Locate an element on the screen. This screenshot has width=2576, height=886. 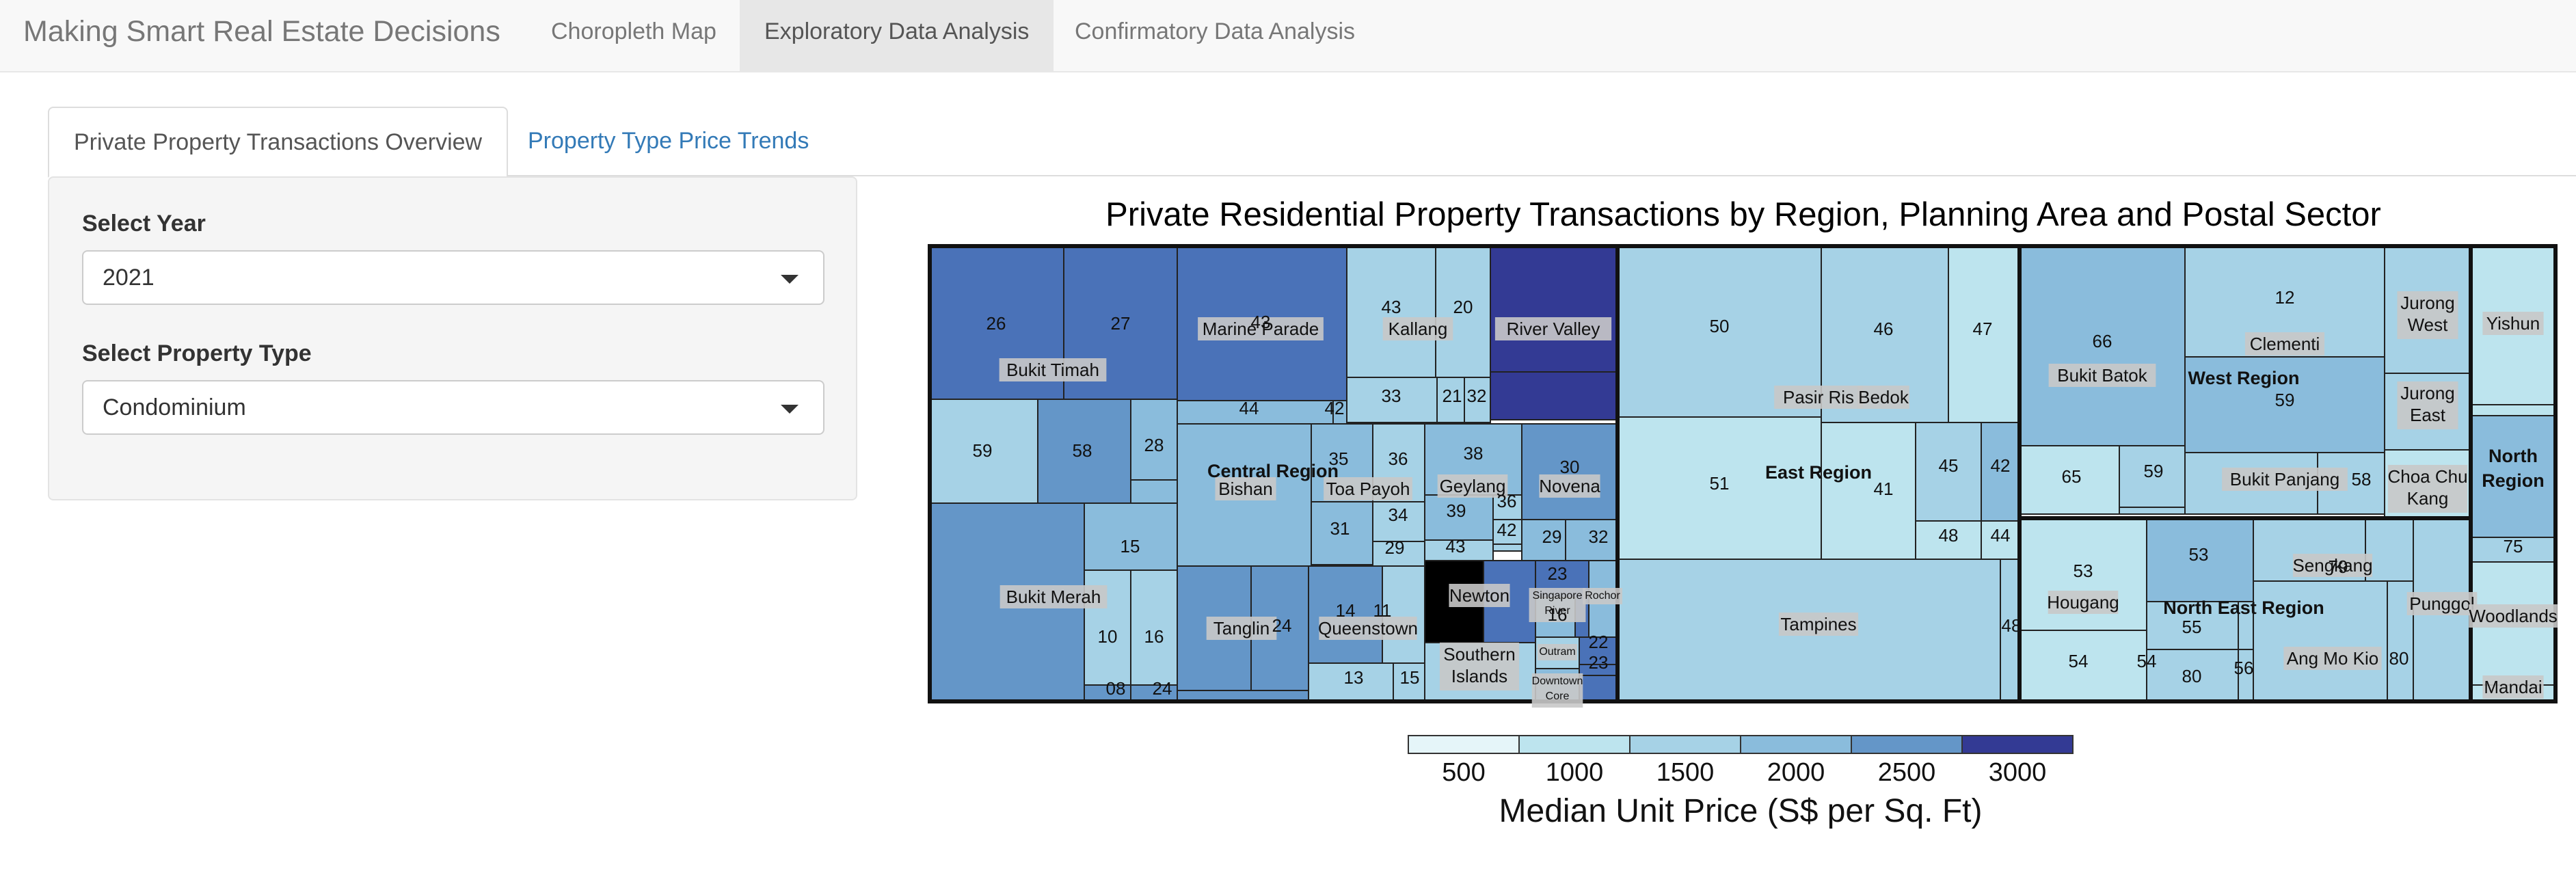
region-label-north-region: North is located at coordinates (2513, 456).